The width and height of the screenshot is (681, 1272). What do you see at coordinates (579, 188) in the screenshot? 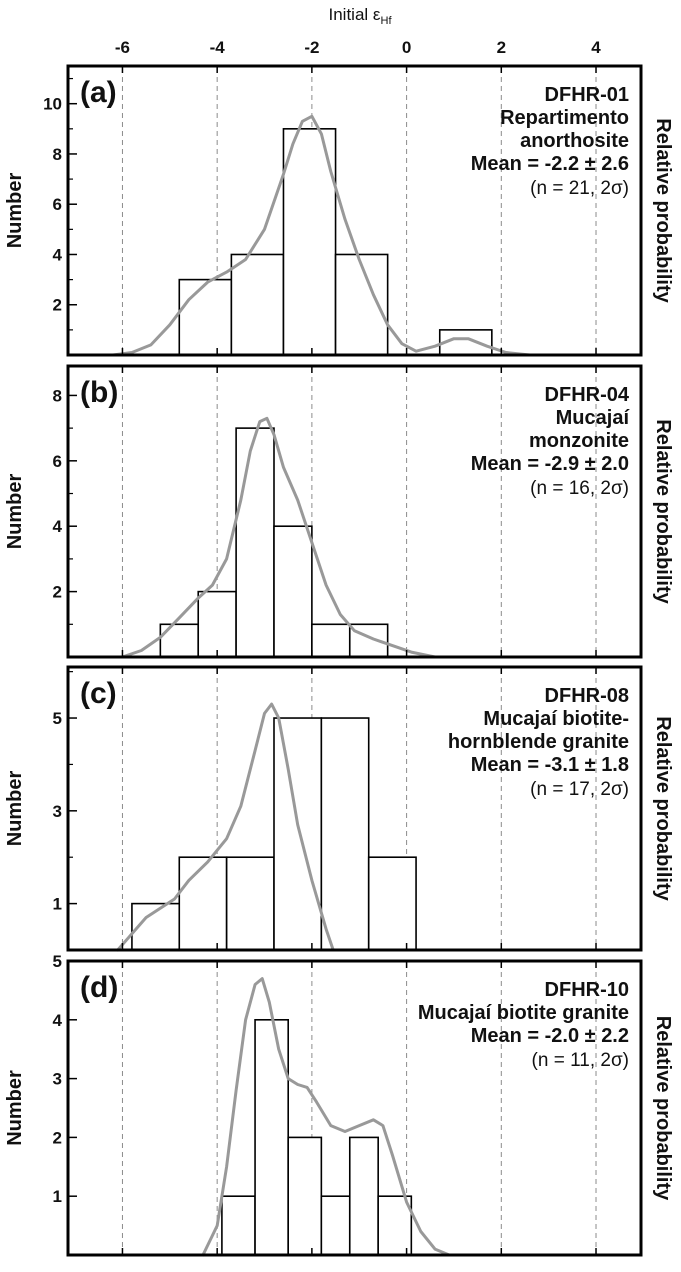
I see `sample-count-note: (n = 21, 2σ)` at bounding box center [579, 188].